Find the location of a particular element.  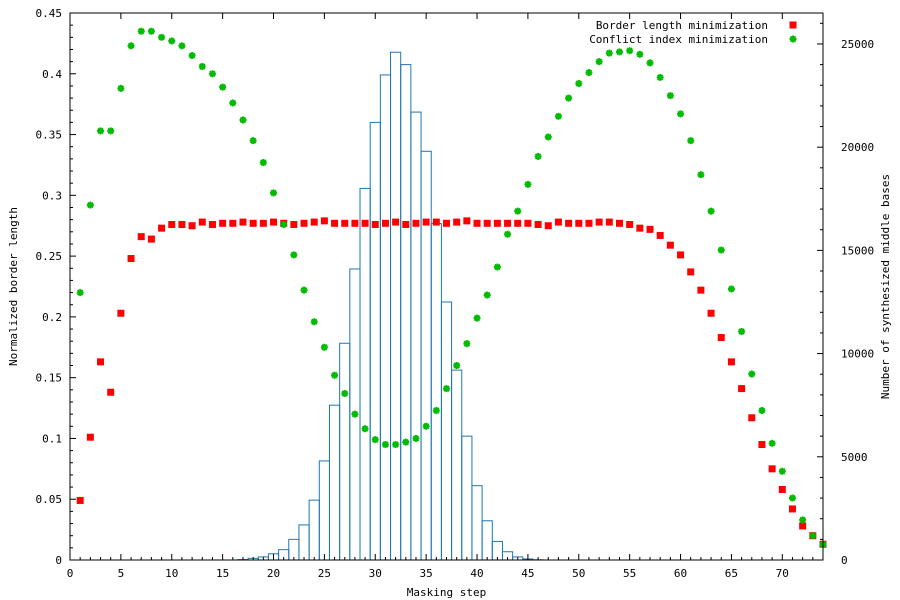

x-tick-label: 65 is located at coordinates (731, 573).